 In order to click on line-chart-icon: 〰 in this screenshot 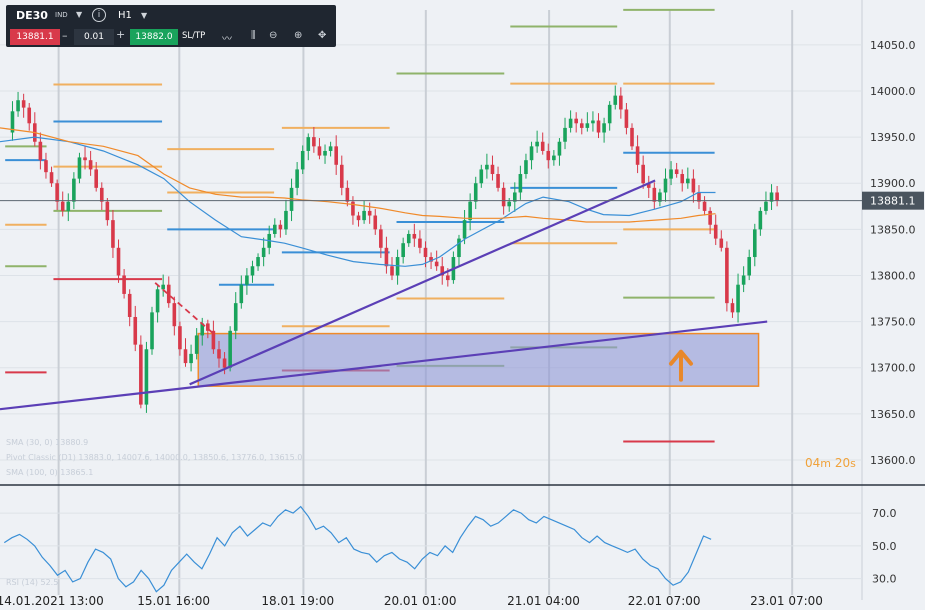, I will do `click(227, 39)`.